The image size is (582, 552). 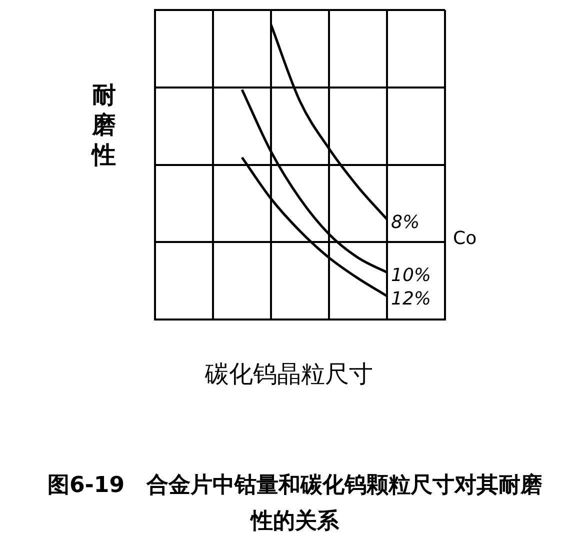 What do you see at coordinates (295, 504) in the screenshot?
I see `text: 图6-19 合金片中钴量和碳化钨颗粒尺寸对其耐磨性的关系` at bounding box center [295, 504].